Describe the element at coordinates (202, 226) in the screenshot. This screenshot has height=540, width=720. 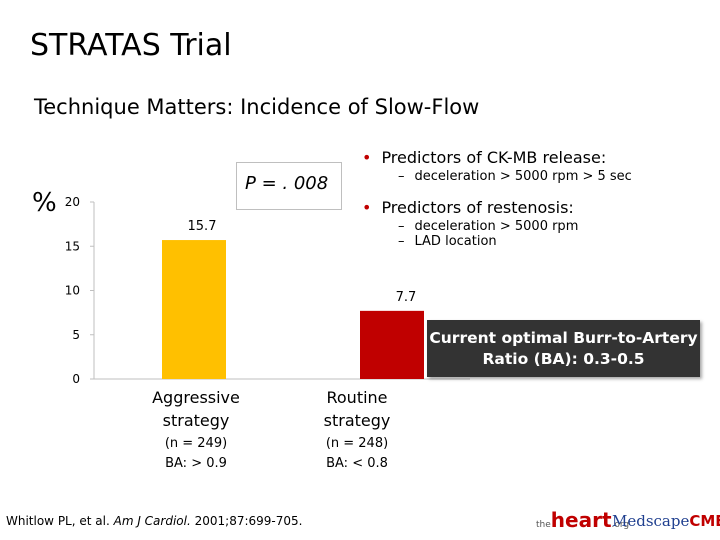
I see `bar-value-label: 15.7` at that location.